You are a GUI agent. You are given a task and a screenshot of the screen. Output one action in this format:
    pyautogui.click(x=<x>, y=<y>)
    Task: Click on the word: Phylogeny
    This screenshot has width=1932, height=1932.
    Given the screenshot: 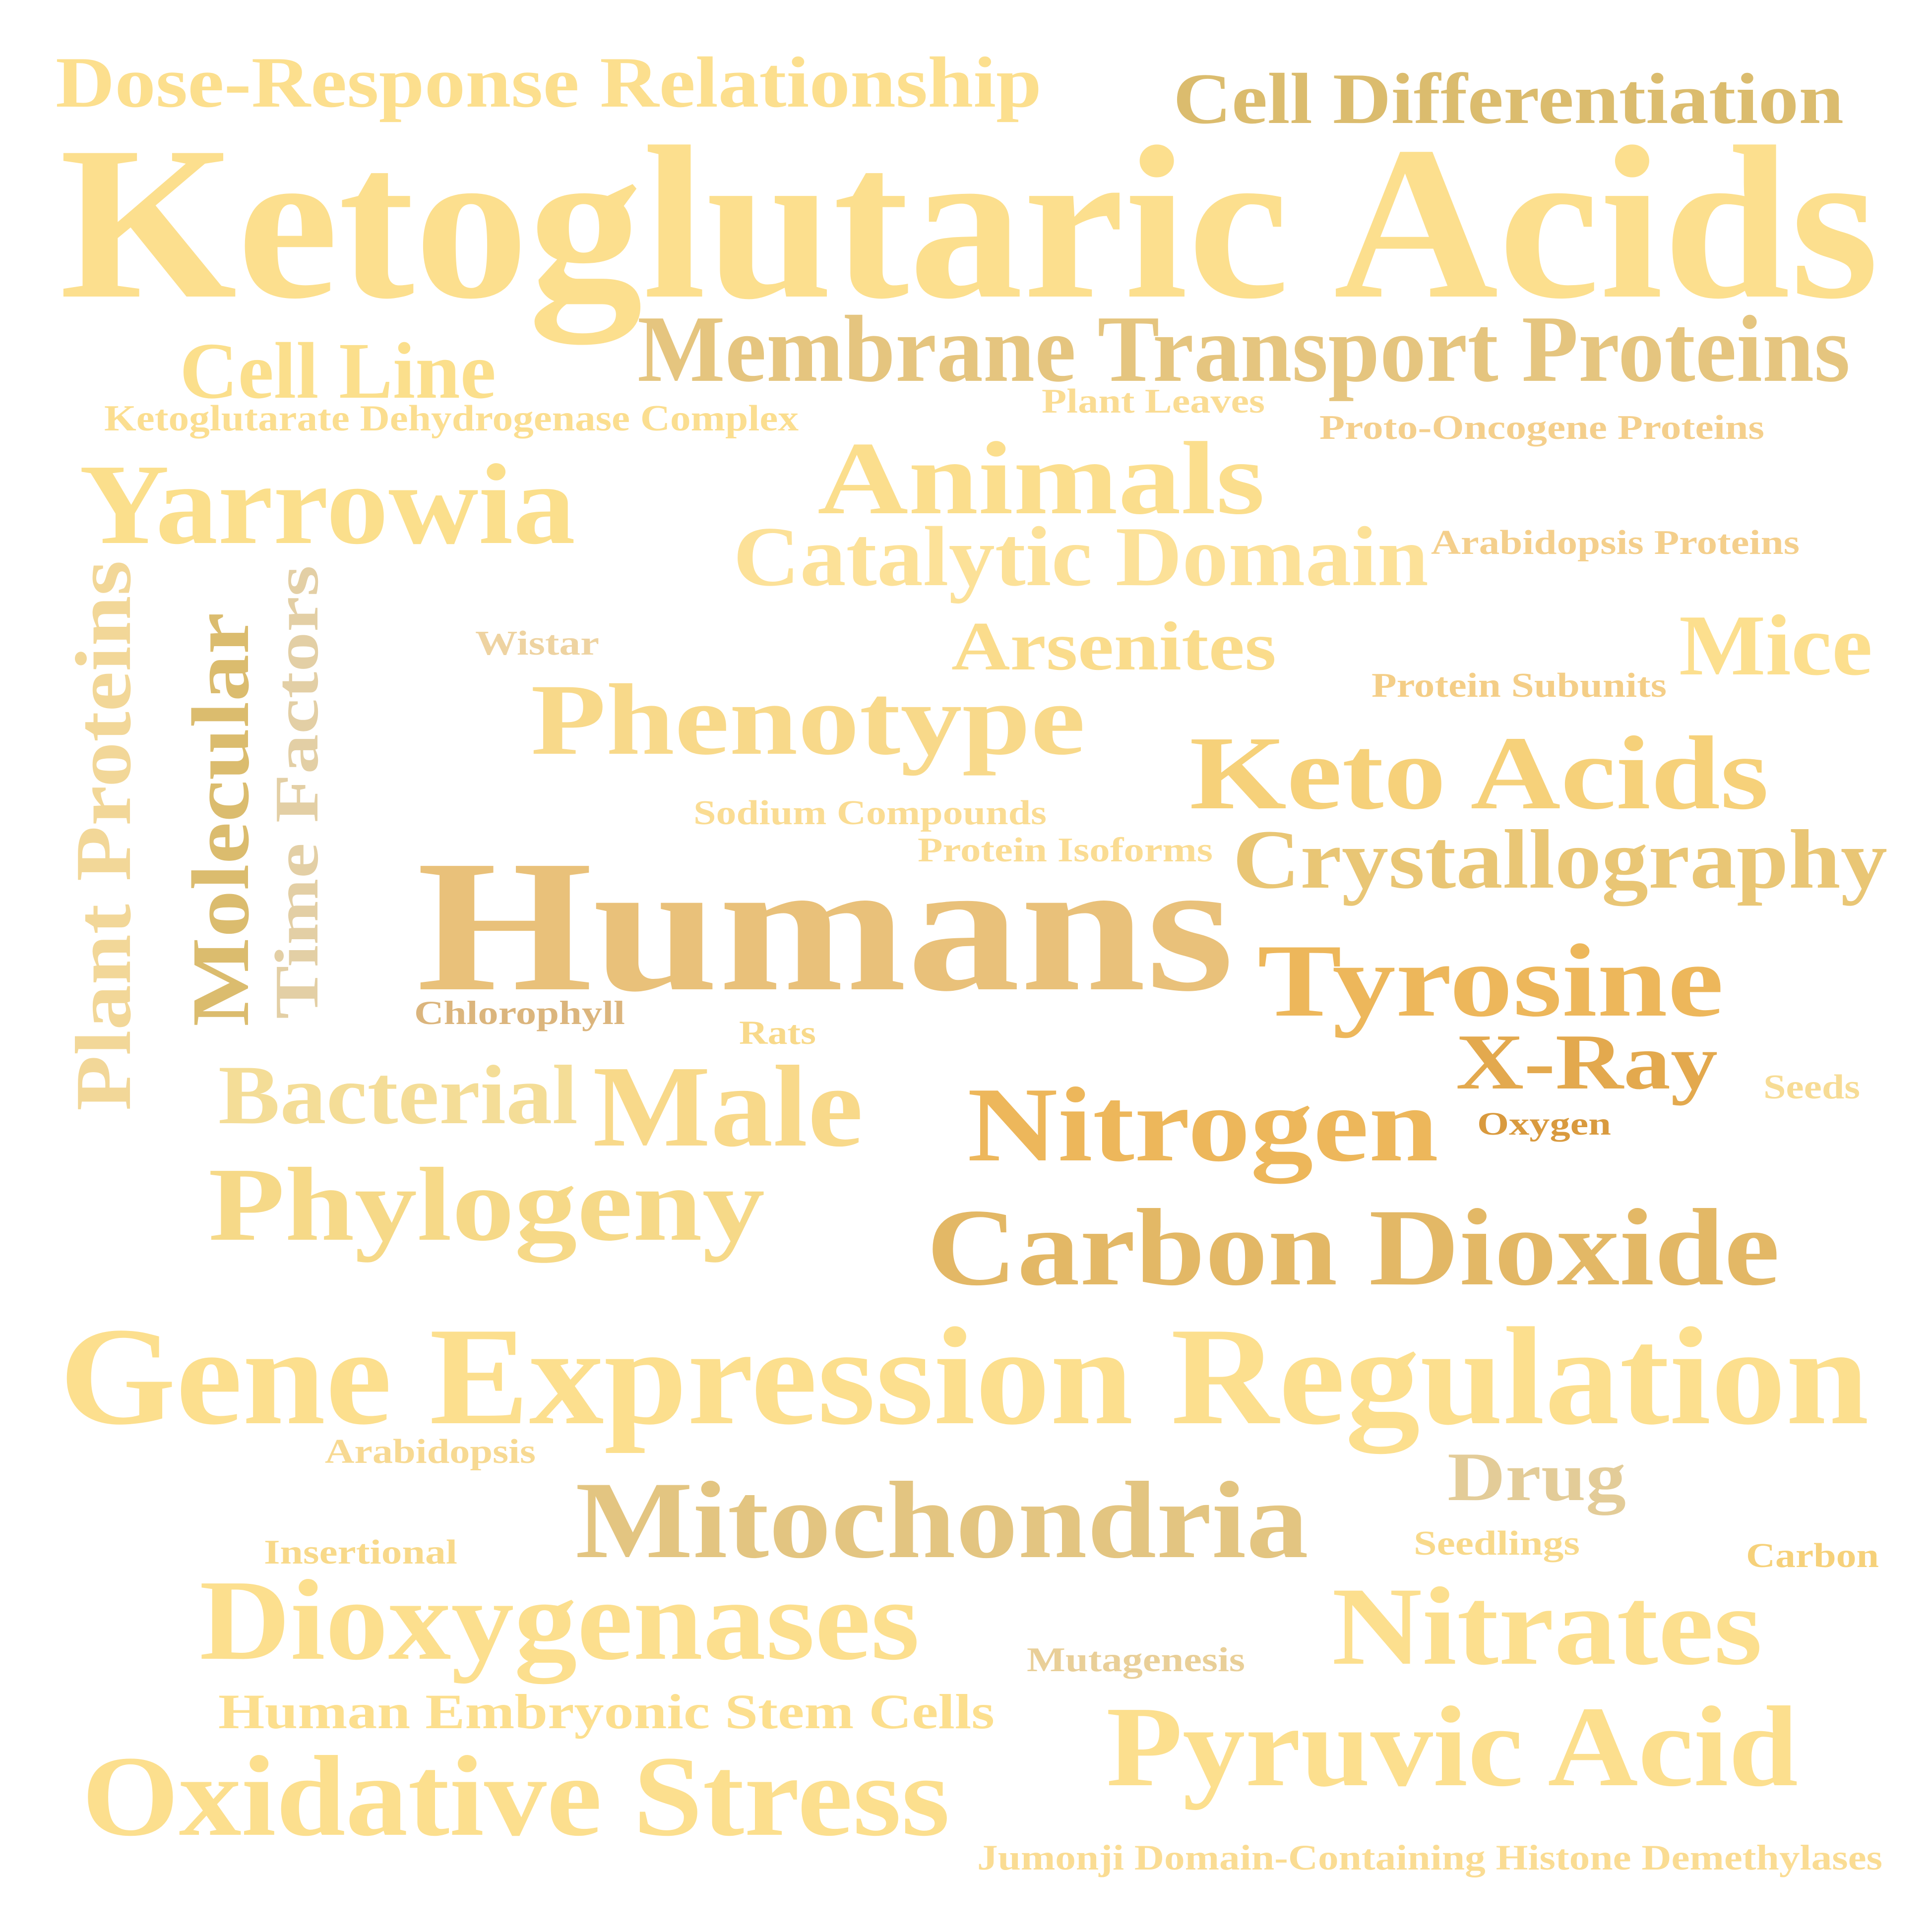 What is the action you would take?
    pyautogui.click(x=486, y=1204)
    